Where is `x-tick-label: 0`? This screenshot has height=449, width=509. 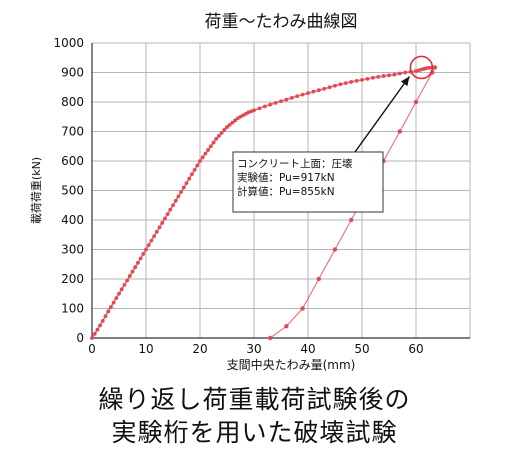
x-tick-label: 0 is located at coordinates (92, 349).